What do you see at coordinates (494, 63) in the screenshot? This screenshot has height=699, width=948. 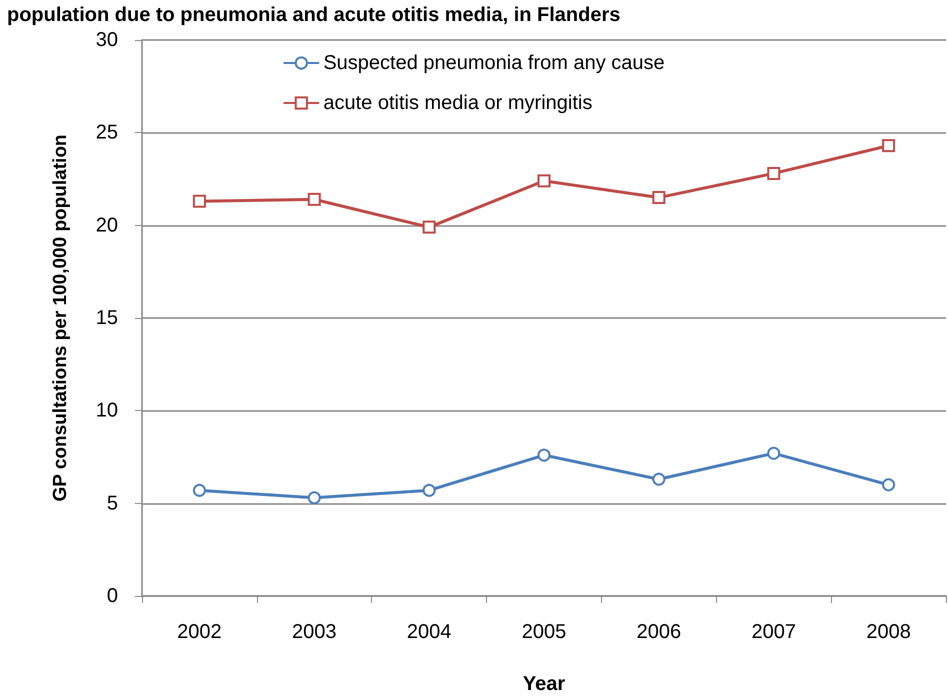 I see `legend-label: Suspected pneumonia from any cause` at bounding box center [494, 63].